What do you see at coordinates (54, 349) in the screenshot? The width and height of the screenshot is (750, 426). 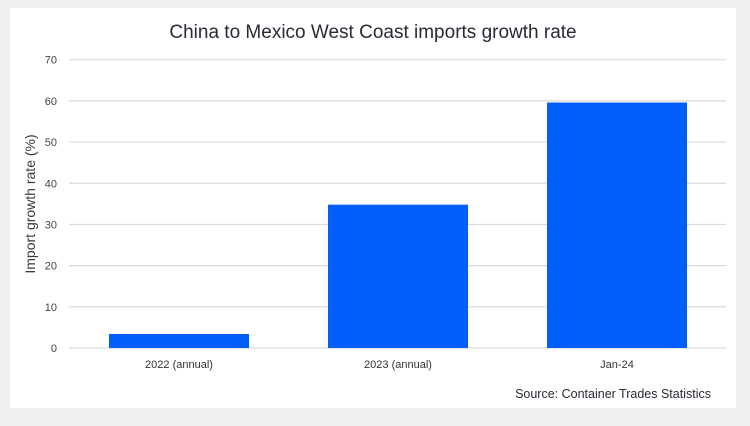 I see `y-tick-label: 0` at bounding box center [54, 349].